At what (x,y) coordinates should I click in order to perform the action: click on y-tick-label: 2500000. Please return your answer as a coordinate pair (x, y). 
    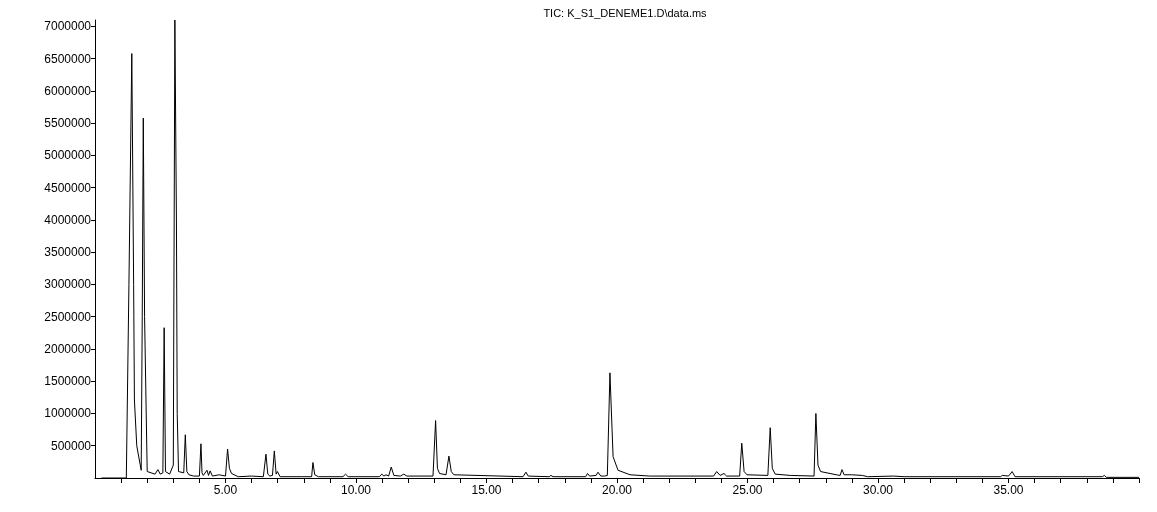
    Looking at the image, I should click on (68, 316).